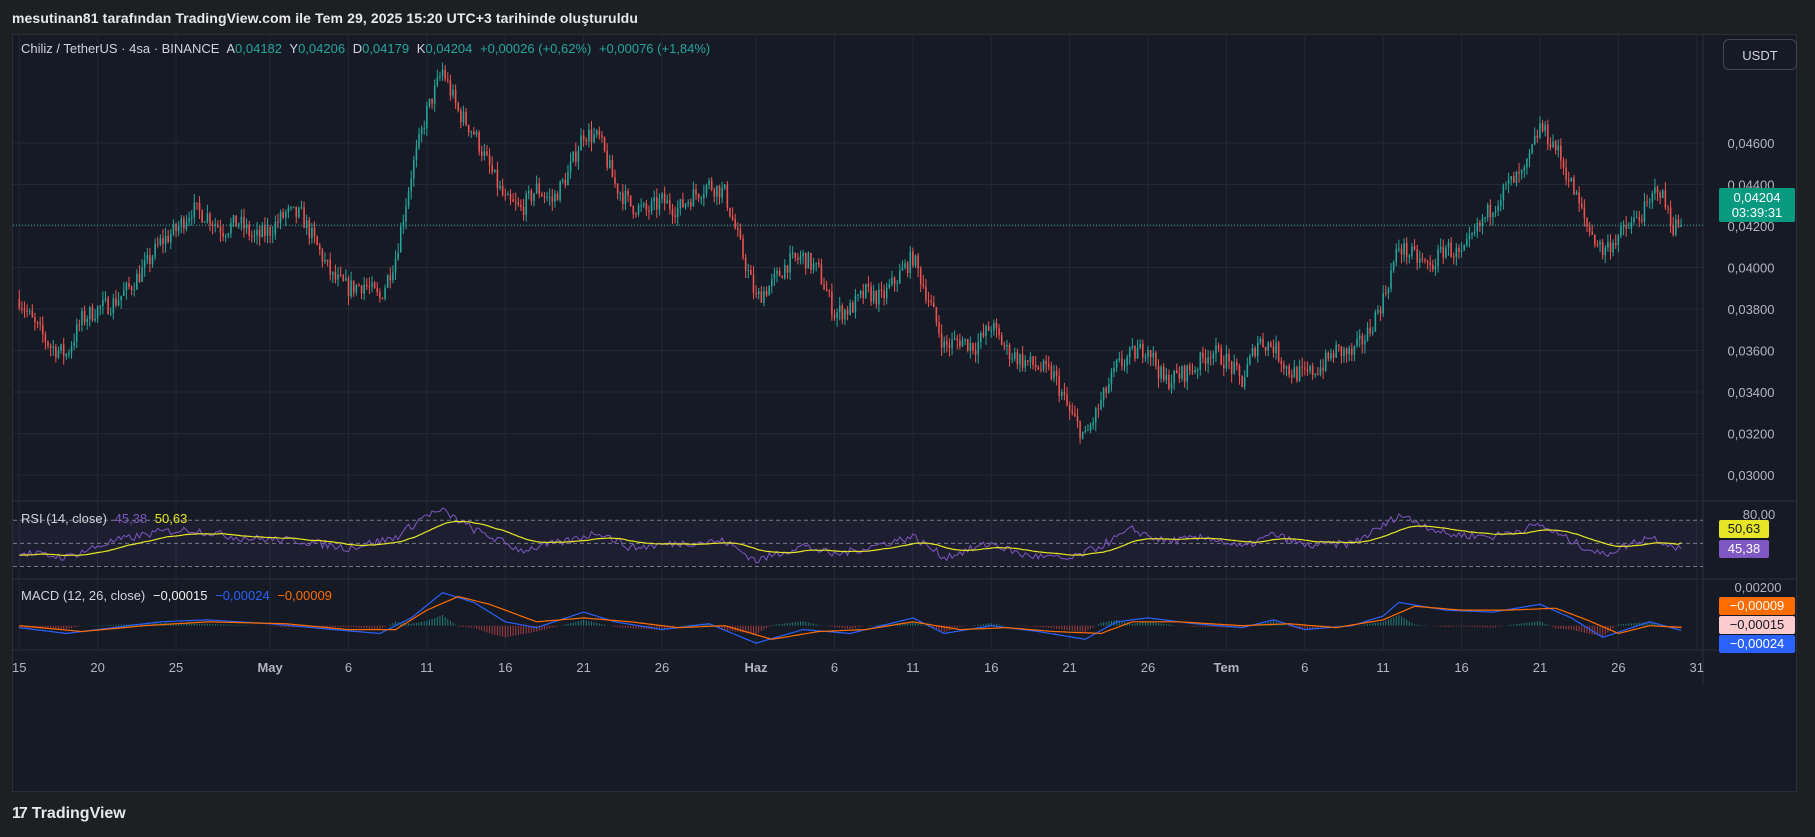 The width and height of the screenshot is (1815, 837). I want to click on footer-brand: 17 TradingView, so click(69, 814).